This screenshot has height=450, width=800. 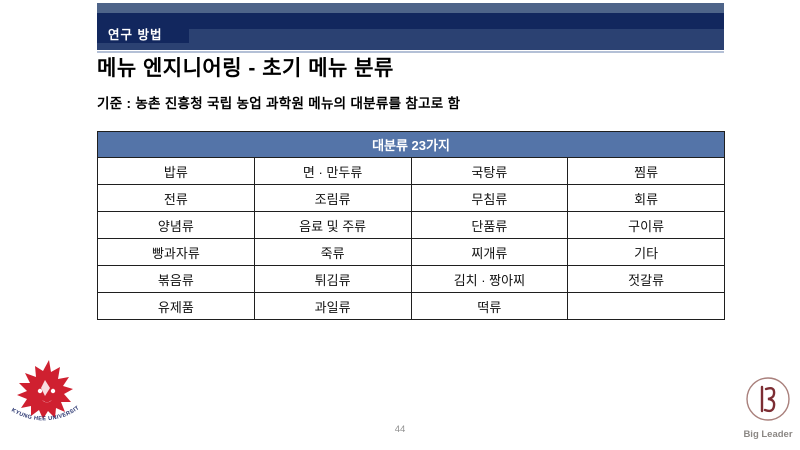 I want to click on section-tab: 연구 방법, so click(x=143, y=28).